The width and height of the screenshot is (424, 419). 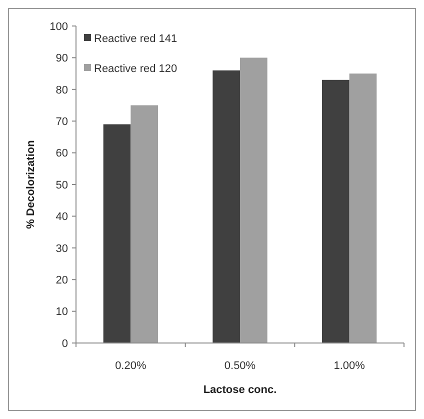 I want to click on y-tick-label: 50, so click(x=62, y=185).